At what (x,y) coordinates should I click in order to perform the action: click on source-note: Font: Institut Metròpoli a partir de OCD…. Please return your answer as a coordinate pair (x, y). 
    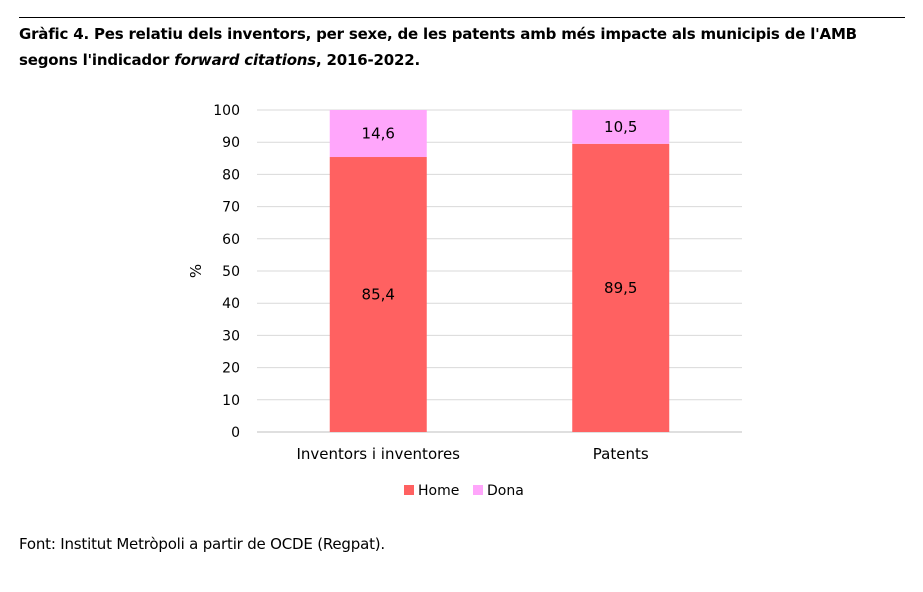
    Looking at the image, I should click on (202, 544).